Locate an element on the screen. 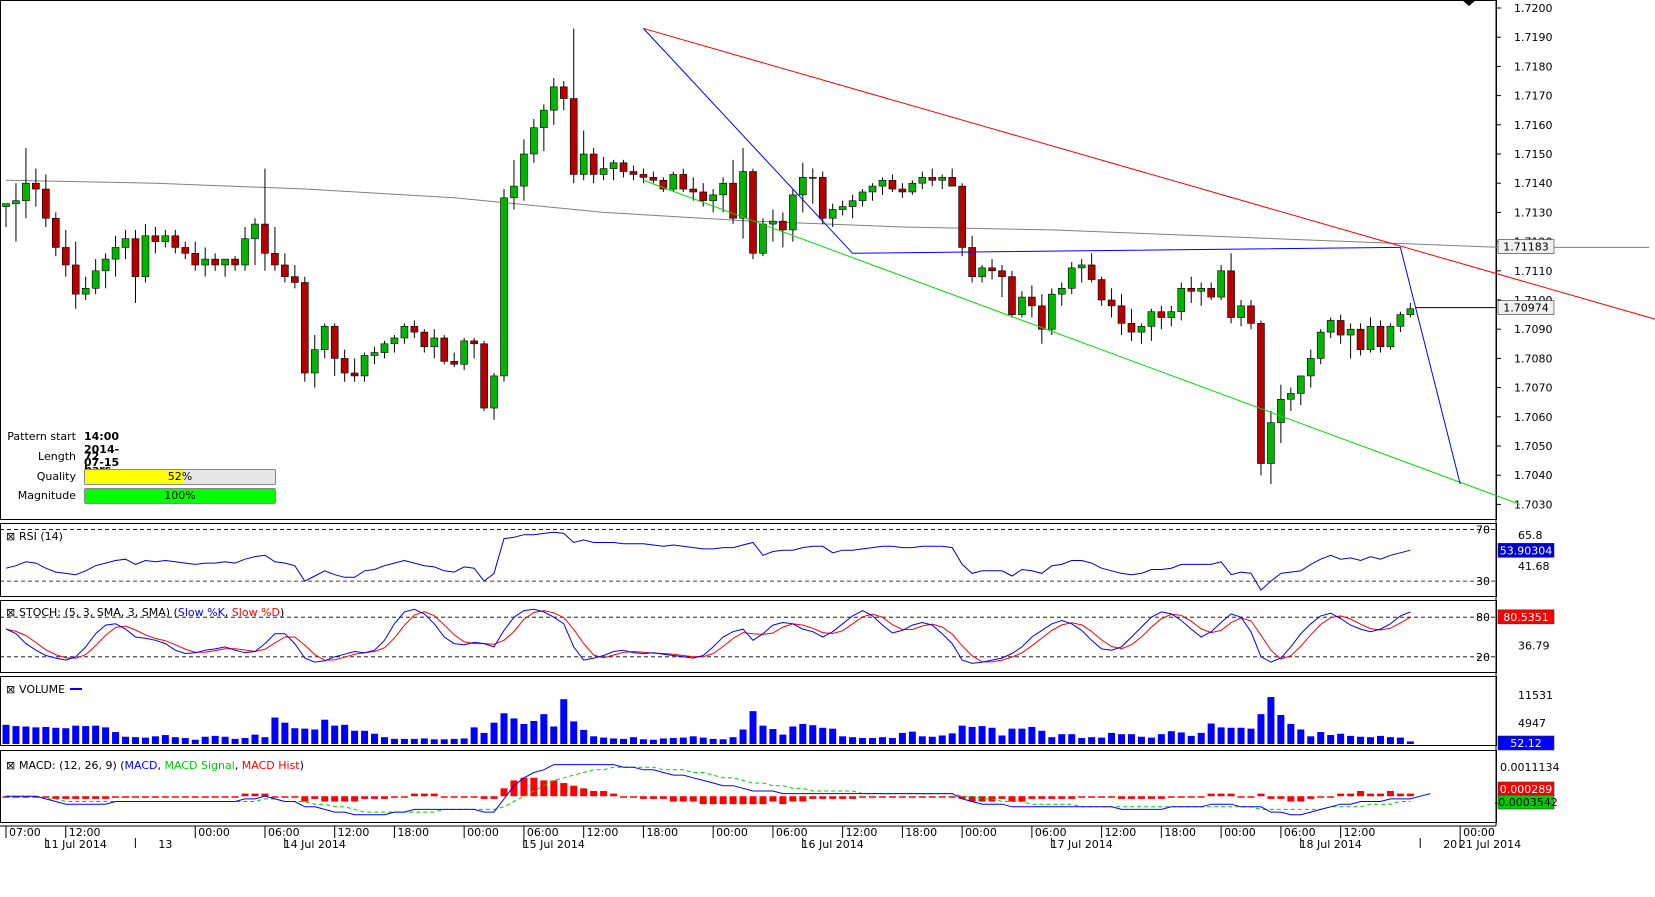  volume-title: VOLUME is located at coordinates (42, 689).